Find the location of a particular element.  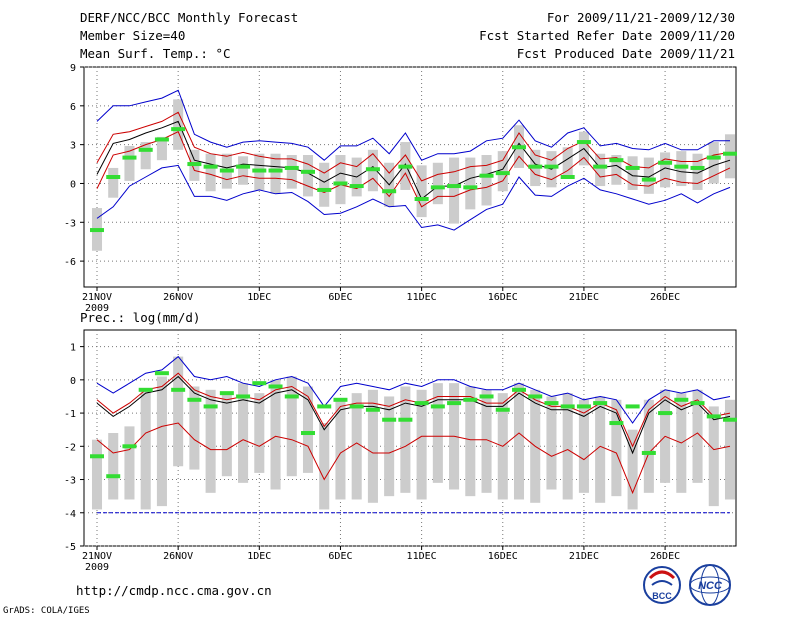

y-tick-label: -3 is located at coordinates (70, 481).